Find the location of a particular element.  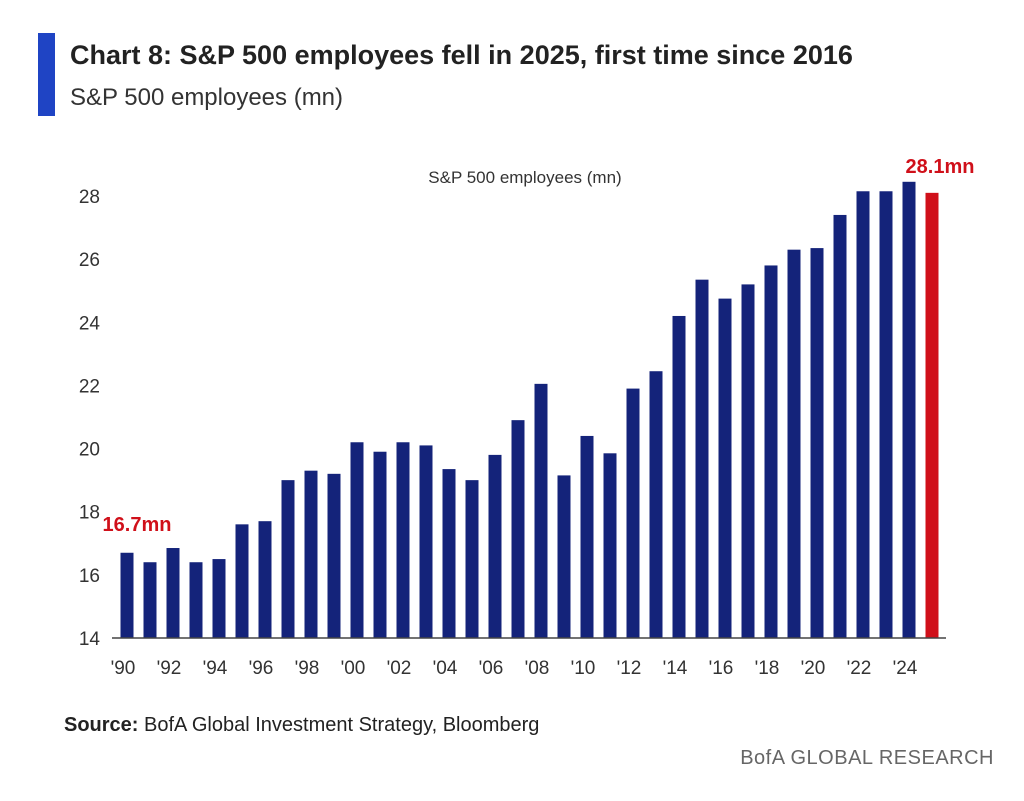

bar-2011 is located at coordinates (610, 545).